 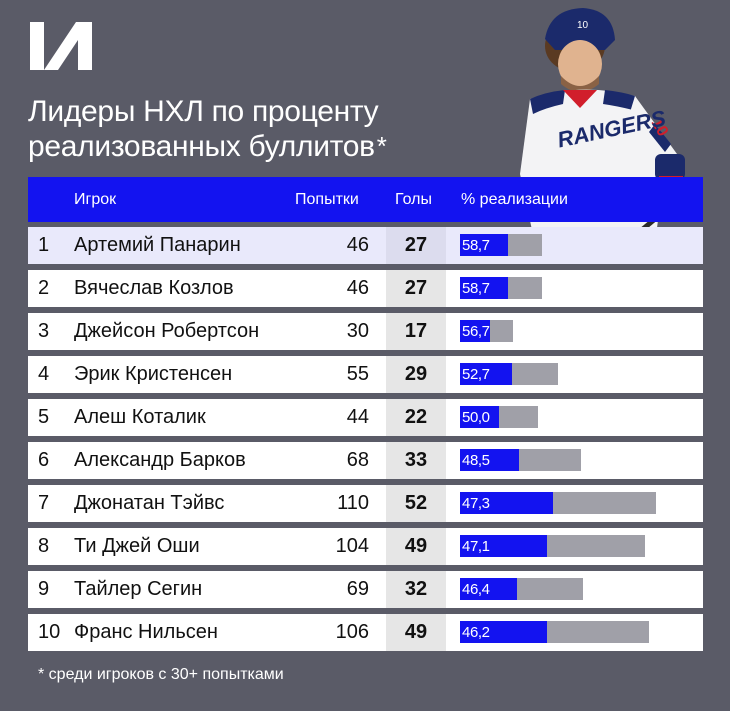 What do you see at coordinates (44, 460) in the screenshot?
I see `row-rank: 6` at bounding box center [44, 460].